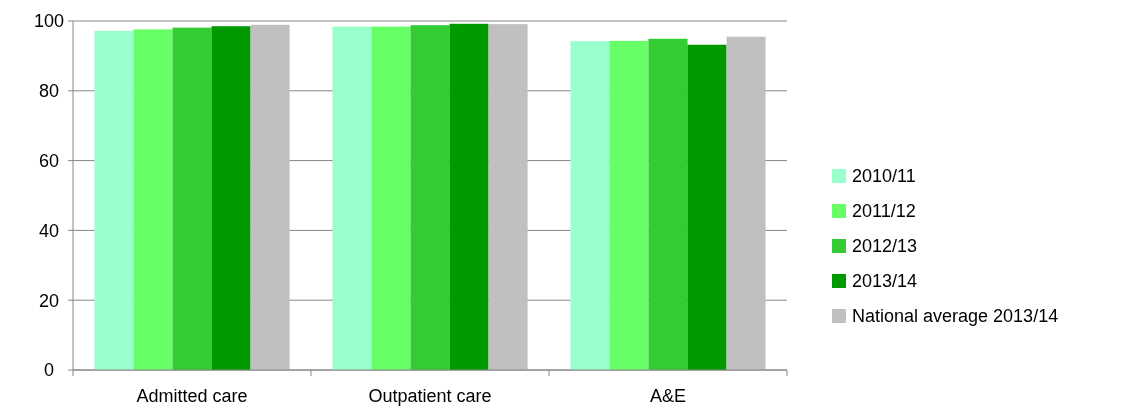  Describe the element at coordinates (884, 211) in the screenshot. I see `legend-label: 2011/12` at that location.